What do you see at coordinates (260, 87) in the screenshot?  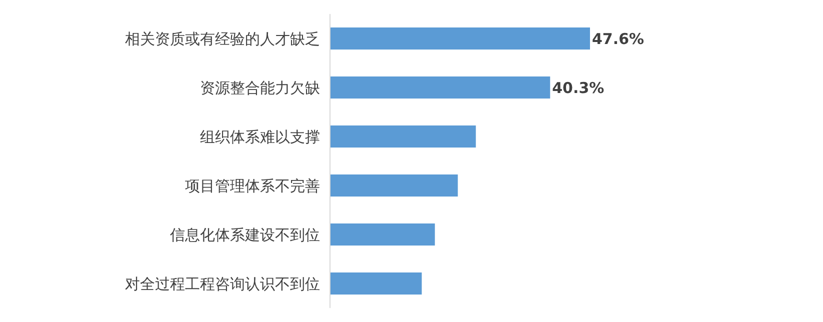 I see `y-tick-label: 资源整合能力欠缺` at bounding box center [260, 87].